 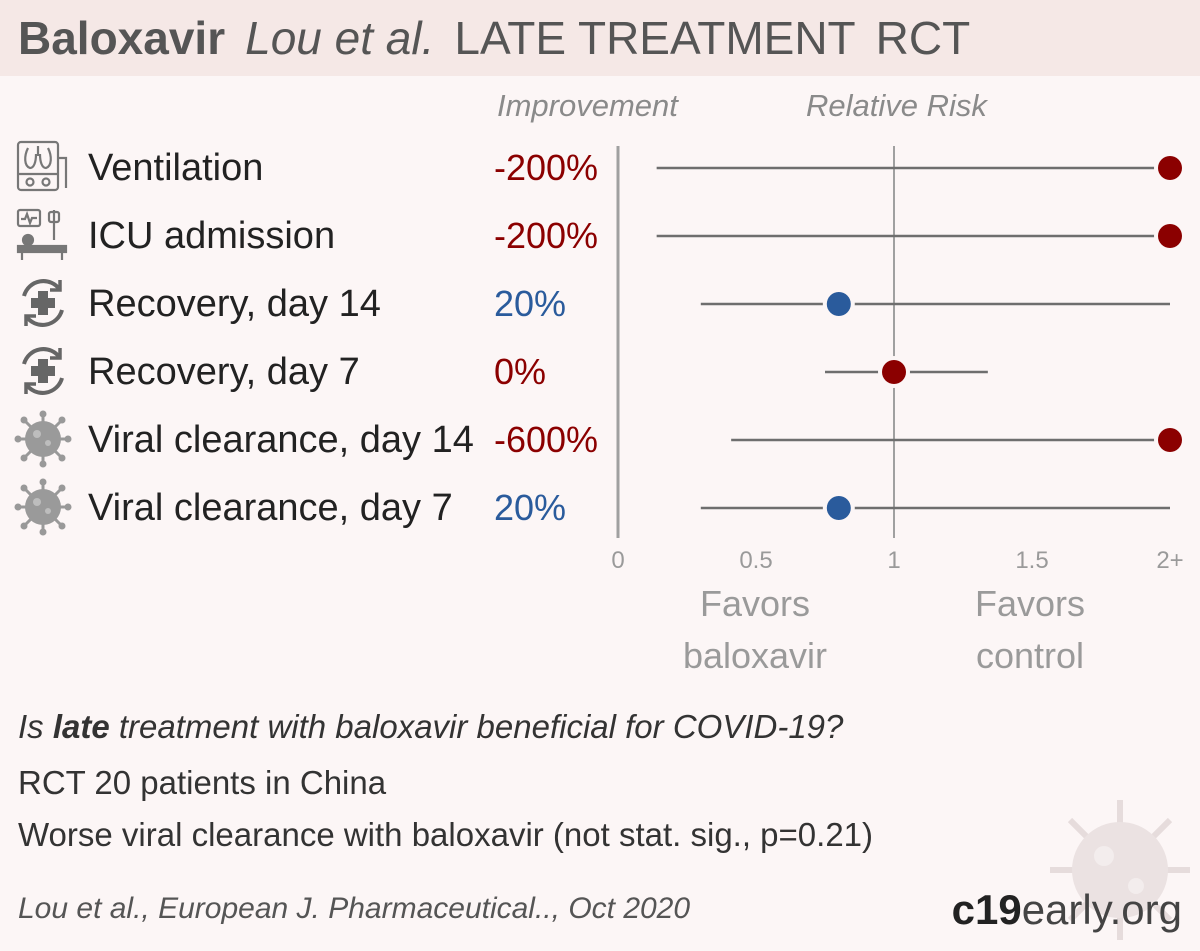 I want to click on relative-risk-header: Relative Risk, so click(x=896, y=105).